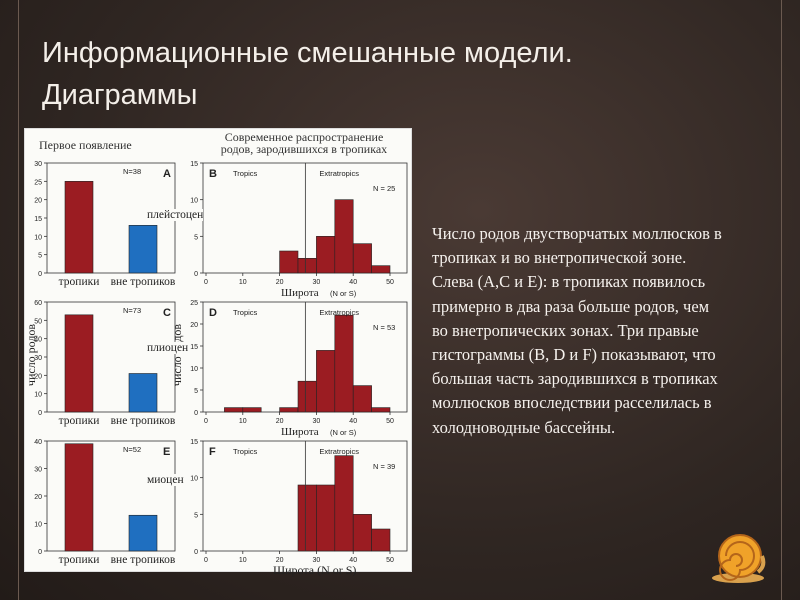  Describe the element at coordinates (40, 413) in the screenshot. I see `y-tick-label-c: 0` at that location.